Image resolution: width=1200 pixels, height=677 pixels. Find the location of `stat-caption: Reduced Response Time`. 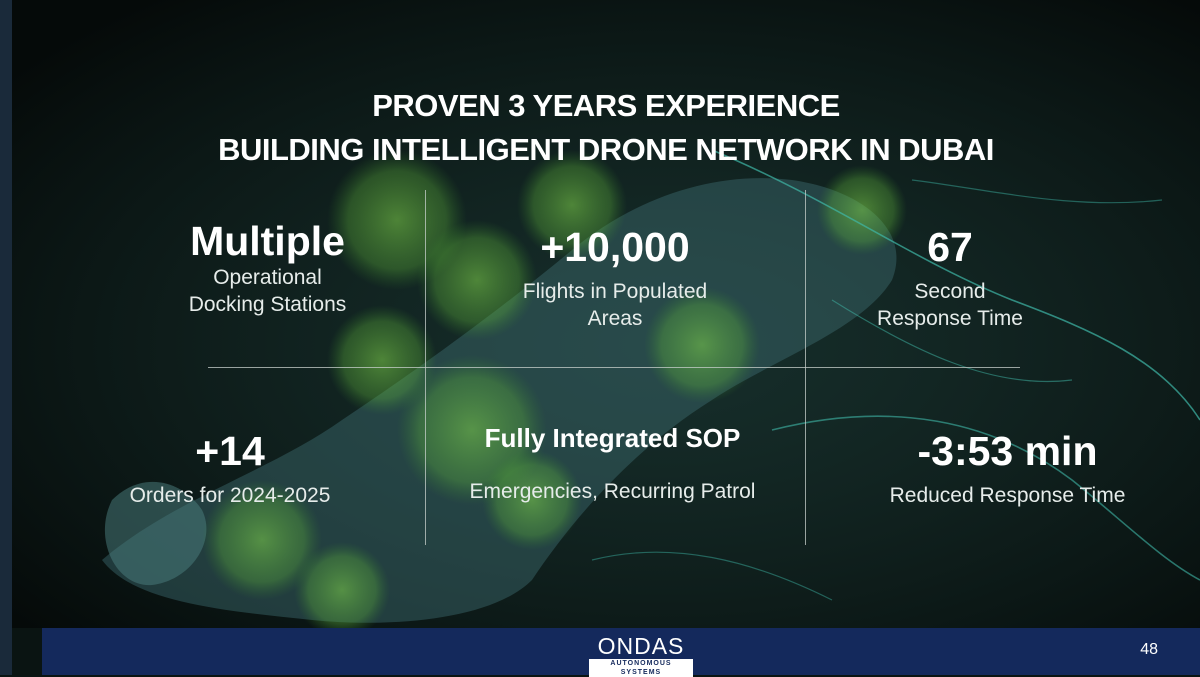

stat-caption: Reduced Response Time is located at coordinates (1007, 495).